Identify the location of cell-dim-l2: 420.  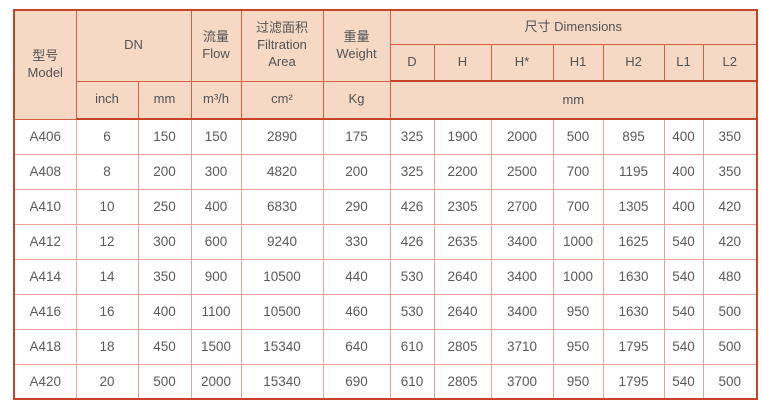
(730, 241).